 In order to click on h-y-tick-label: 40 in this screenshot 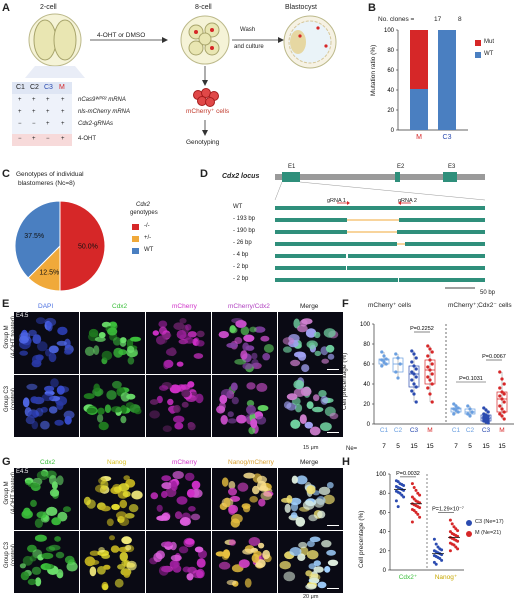, I will do `click(382, 533)`.